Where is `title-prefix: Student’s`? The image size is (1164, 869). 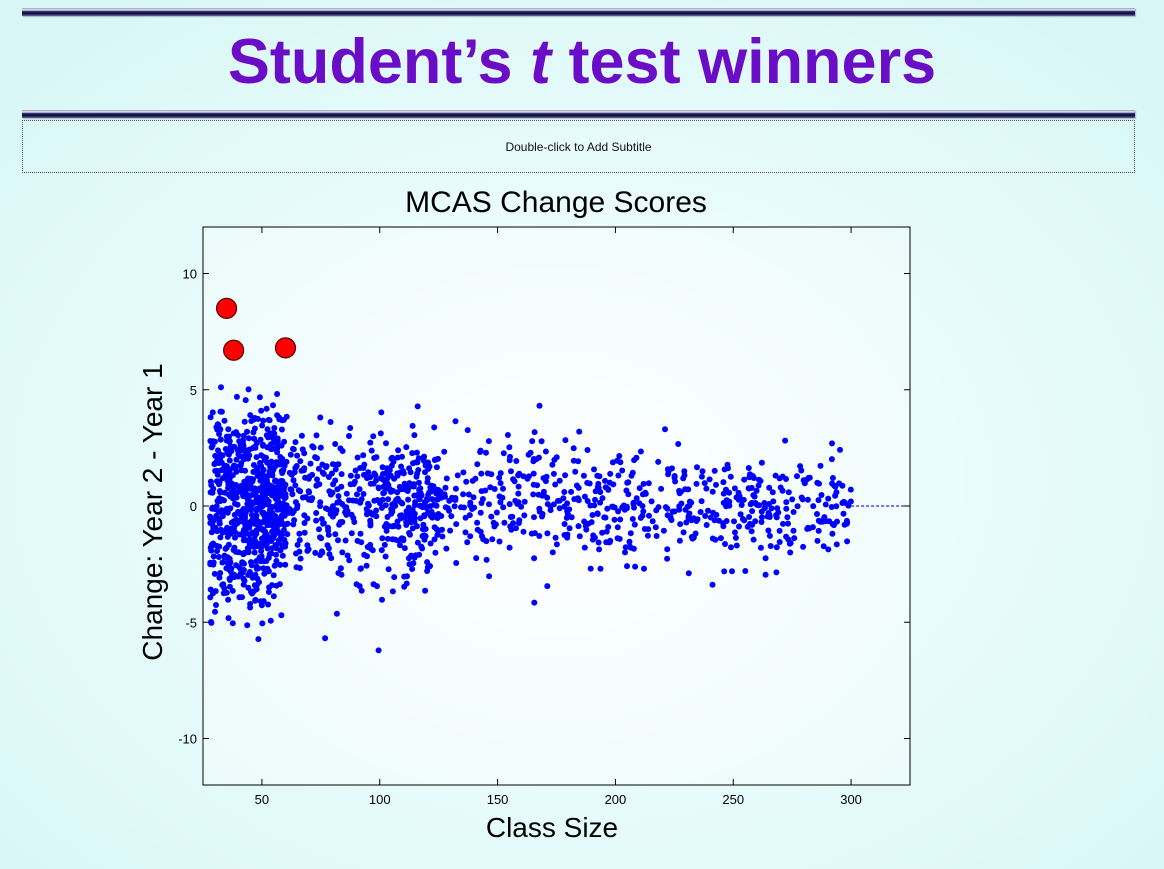
title-prefix: Student’s is located at coordinates (379, 62).